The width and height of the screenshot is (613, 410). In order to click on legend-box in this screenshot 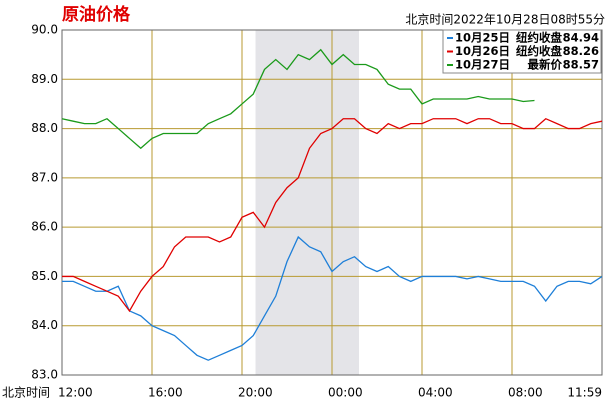, I will do `click(522, 51)`.